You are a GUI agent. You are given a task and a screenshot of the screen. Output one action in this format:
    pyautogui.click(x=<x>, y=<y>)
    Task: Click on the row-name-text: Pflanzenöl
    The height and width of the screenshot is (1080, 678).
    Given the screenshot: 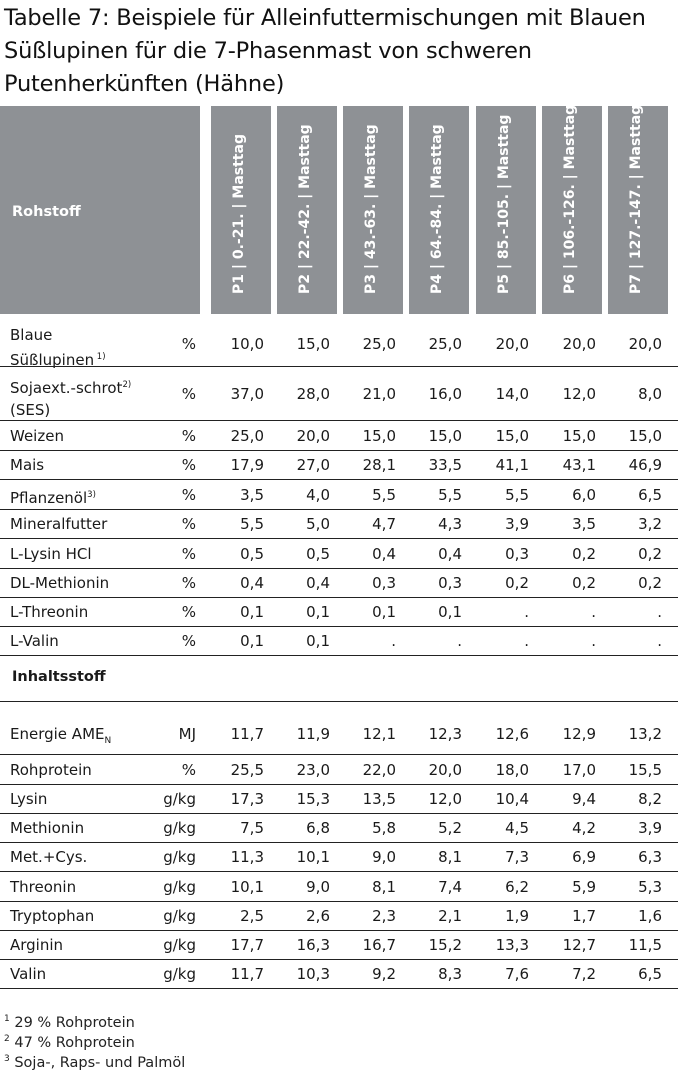 What is the action you would take?
    pyautogui.click(x=49, y=497)
    